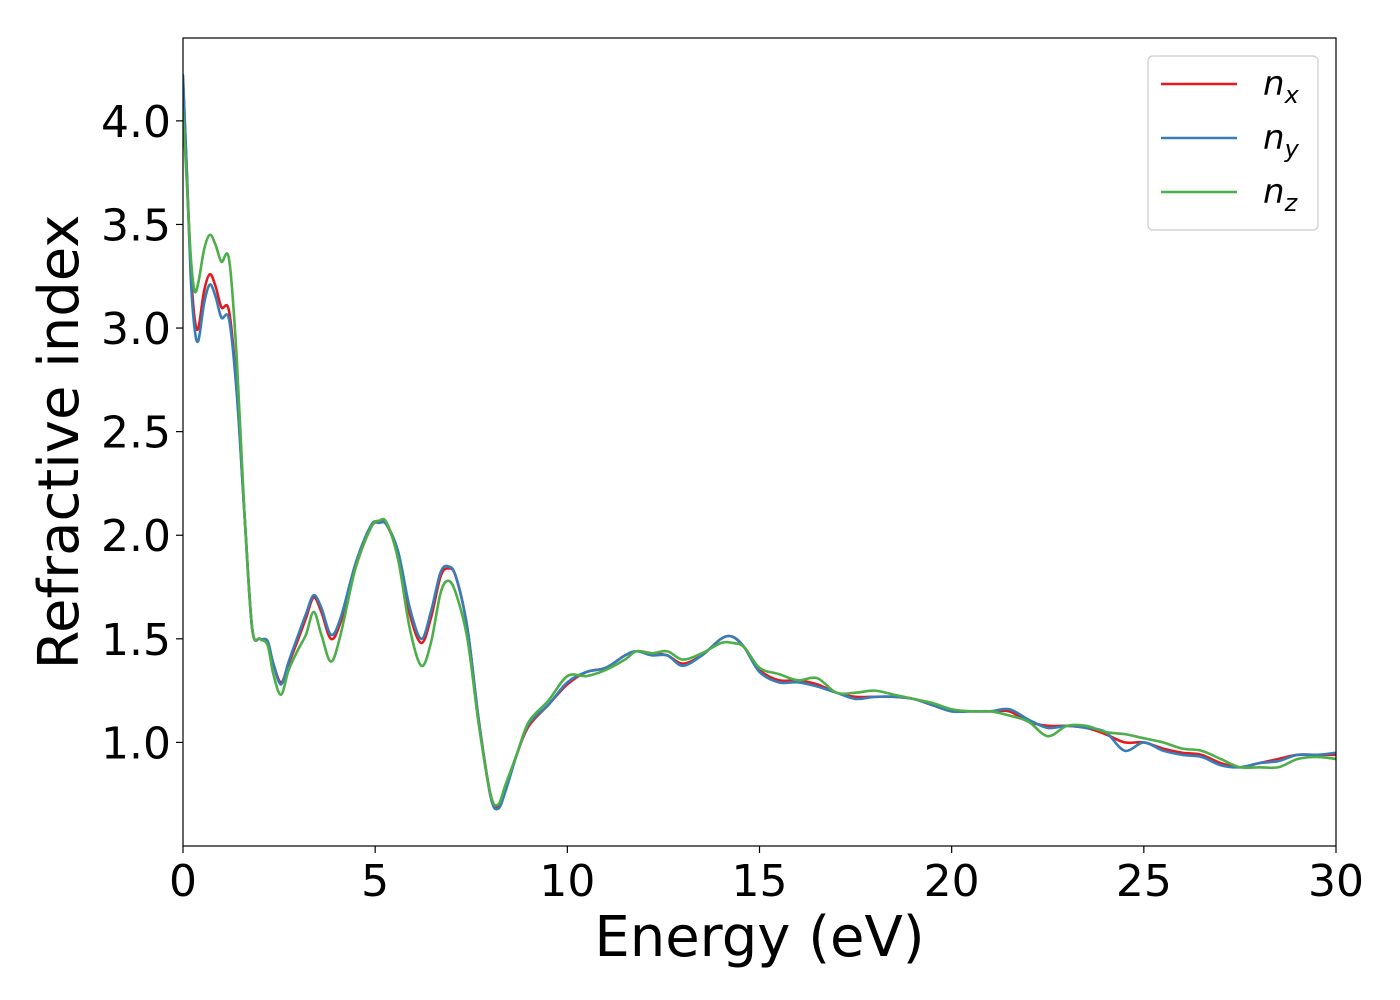 The image size is (1400, 1000). What do you see at coordinates (1292, 149) in the screenshot?
I see `legend-label-subscript: y` at bounding box center [1292, 149].